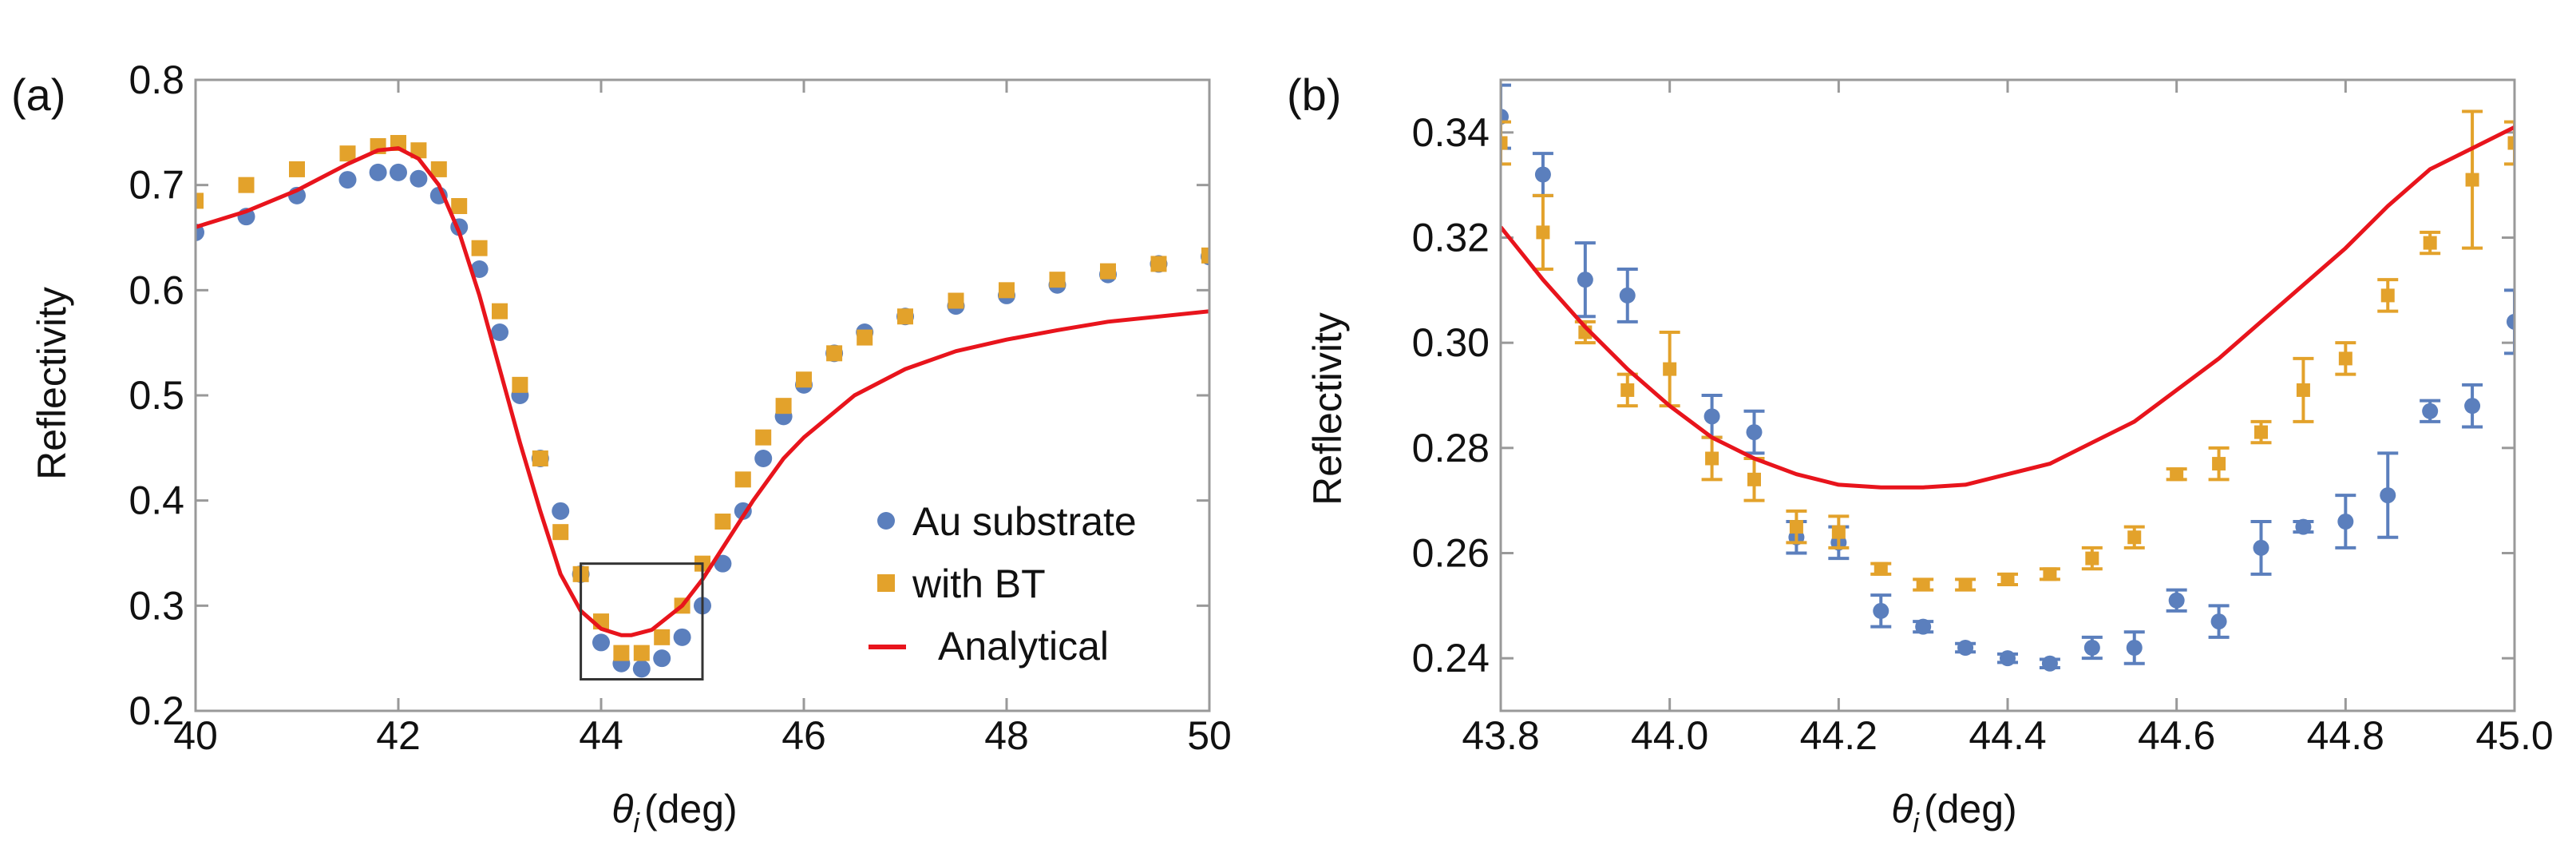 This screenshot has height=865, width=2576. Describe the element at coordinates (1314, 94) in the screenshot. I see `panel-label-b: (b)` at that location.